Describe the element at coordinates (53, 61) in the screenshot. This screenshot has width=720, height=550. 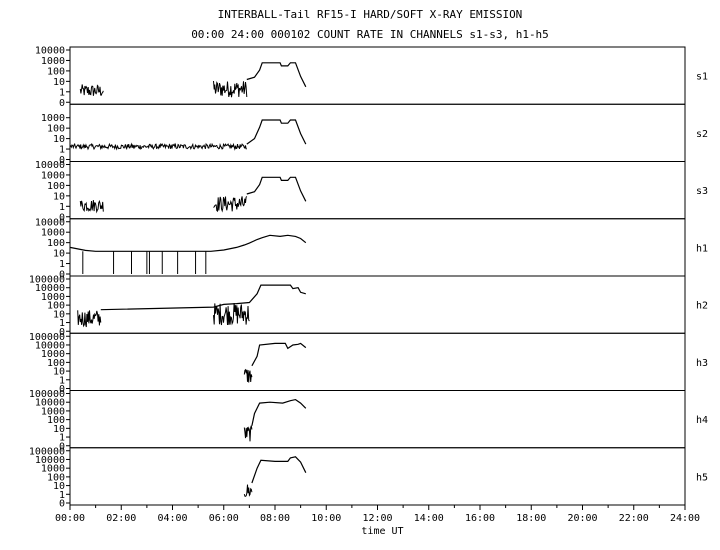
I see `y-tick-label-s1: 1000` at that location.